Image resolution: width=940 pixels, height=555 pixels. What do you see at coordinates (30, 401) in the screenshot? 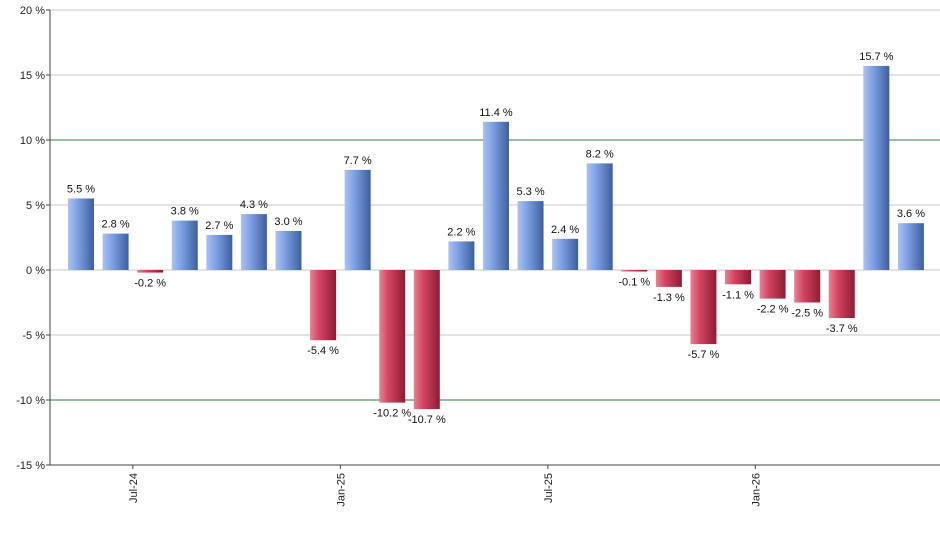
I see `y-tick-label: -10 %` at bounding box center [30, 401].